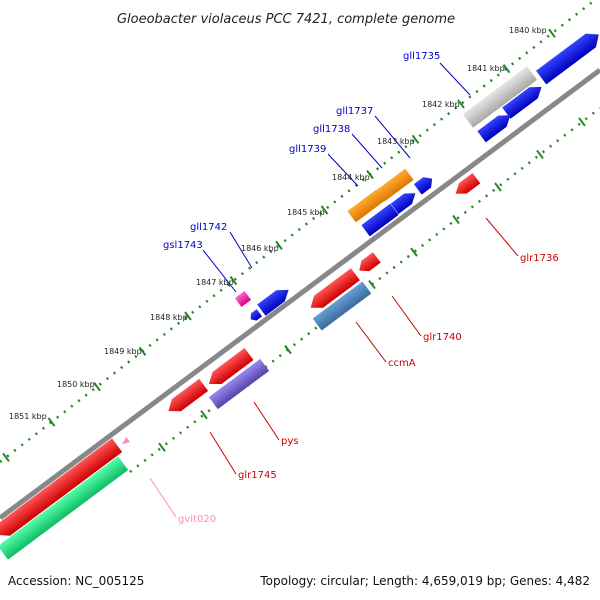  I want to click on leader-line-glr1740, so click(406, 316).